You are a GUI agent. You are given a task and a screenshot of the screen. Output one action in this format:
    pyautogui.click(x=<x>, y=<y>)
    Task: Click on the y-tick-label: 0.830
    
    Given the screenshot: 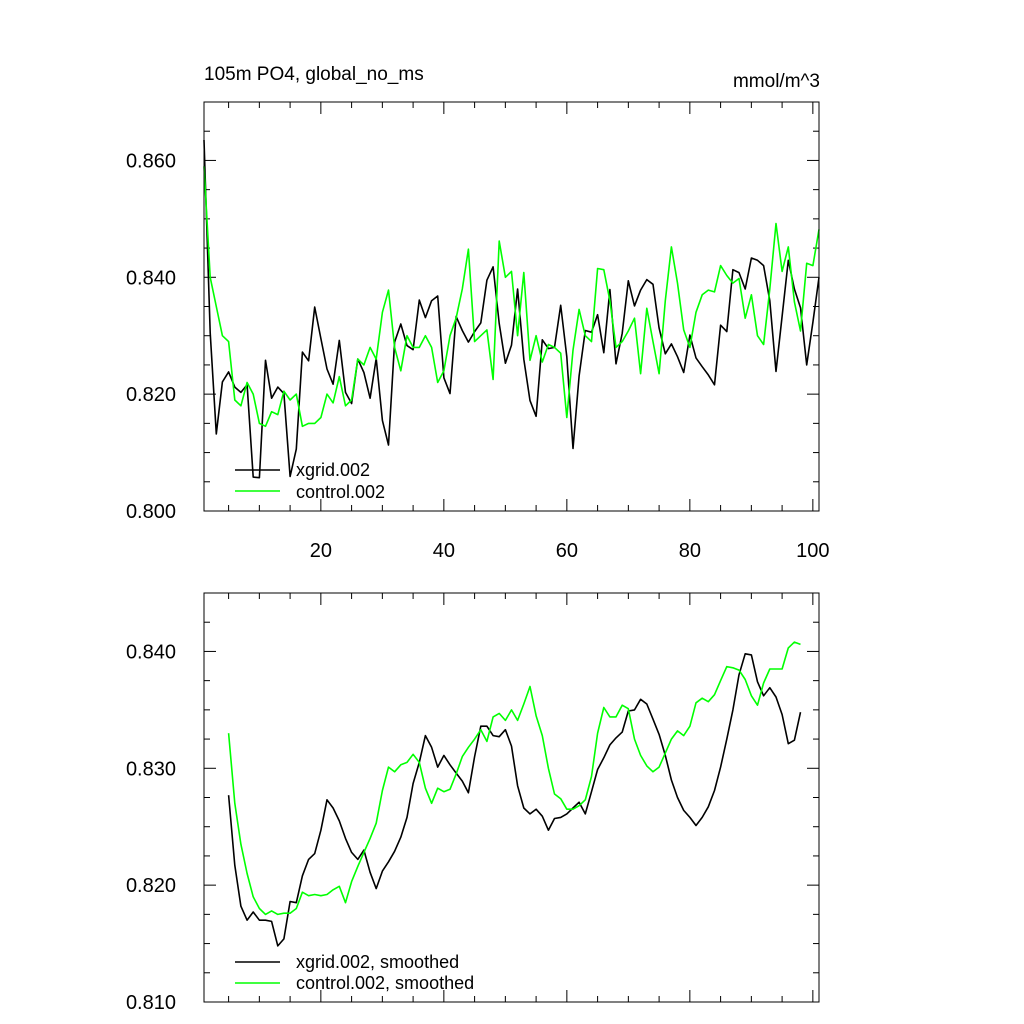 What is the action you would take?
    pyautogui.click(x=151, y=769)
    